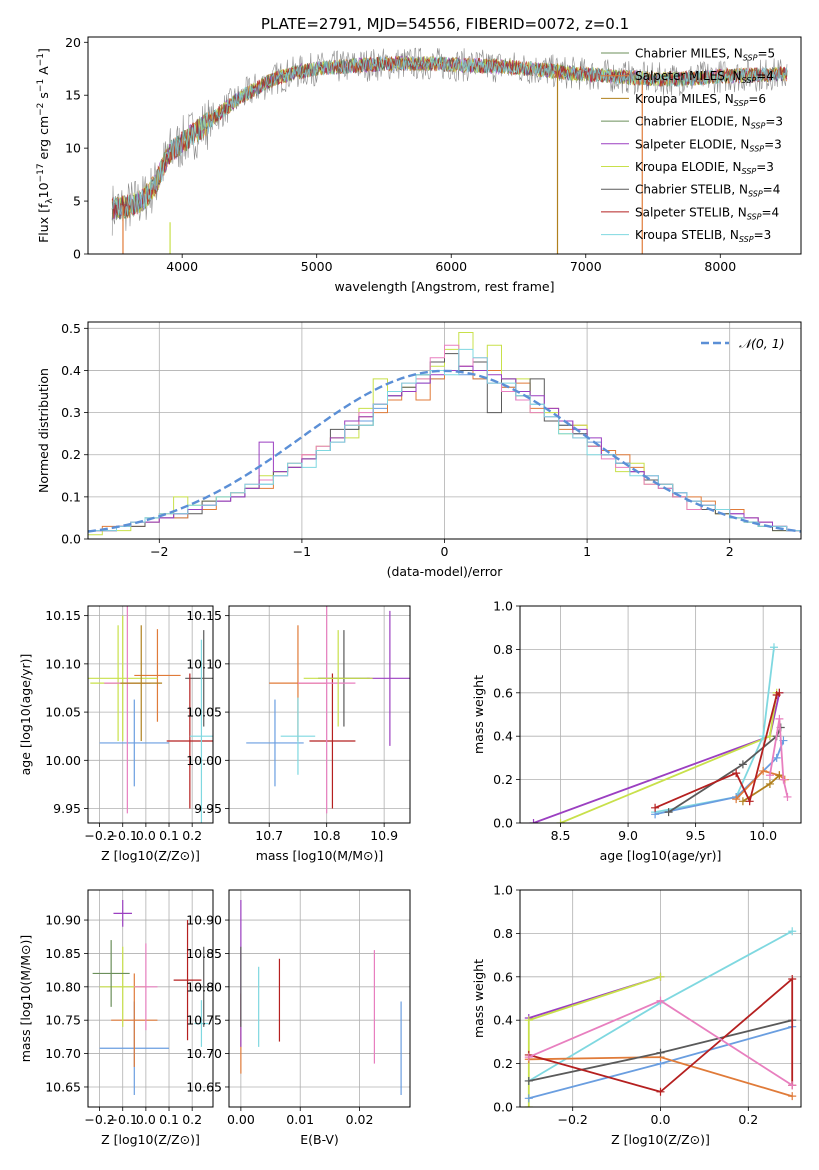 This screenshot has width=819, height=1170. I want to click on x-axis-label: age [log10(age/yr)], so click(661, 855).